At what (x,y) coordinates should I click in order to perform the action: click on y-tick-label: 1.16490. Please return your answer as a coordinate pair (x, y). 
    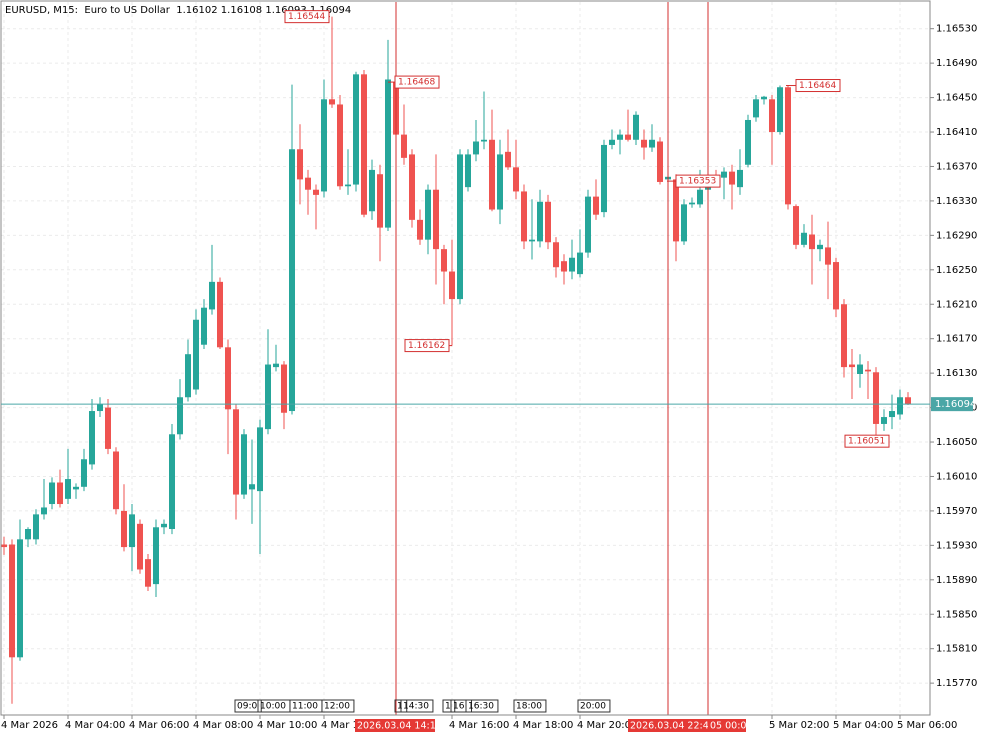
    Looking at the image, I should click on (956, 63).